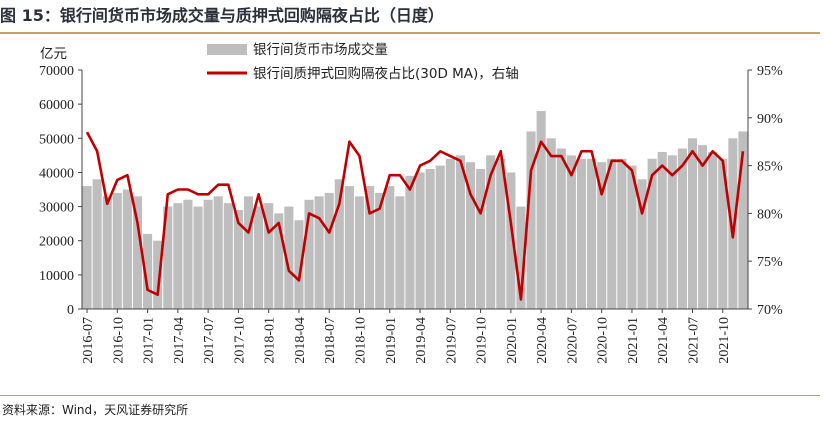 Image resolution: width=824 pixels, height=430 pixels. Describe the element at coordinates (770, 310) in the screenshot. I see `right-tick-label: 70%` at that location.